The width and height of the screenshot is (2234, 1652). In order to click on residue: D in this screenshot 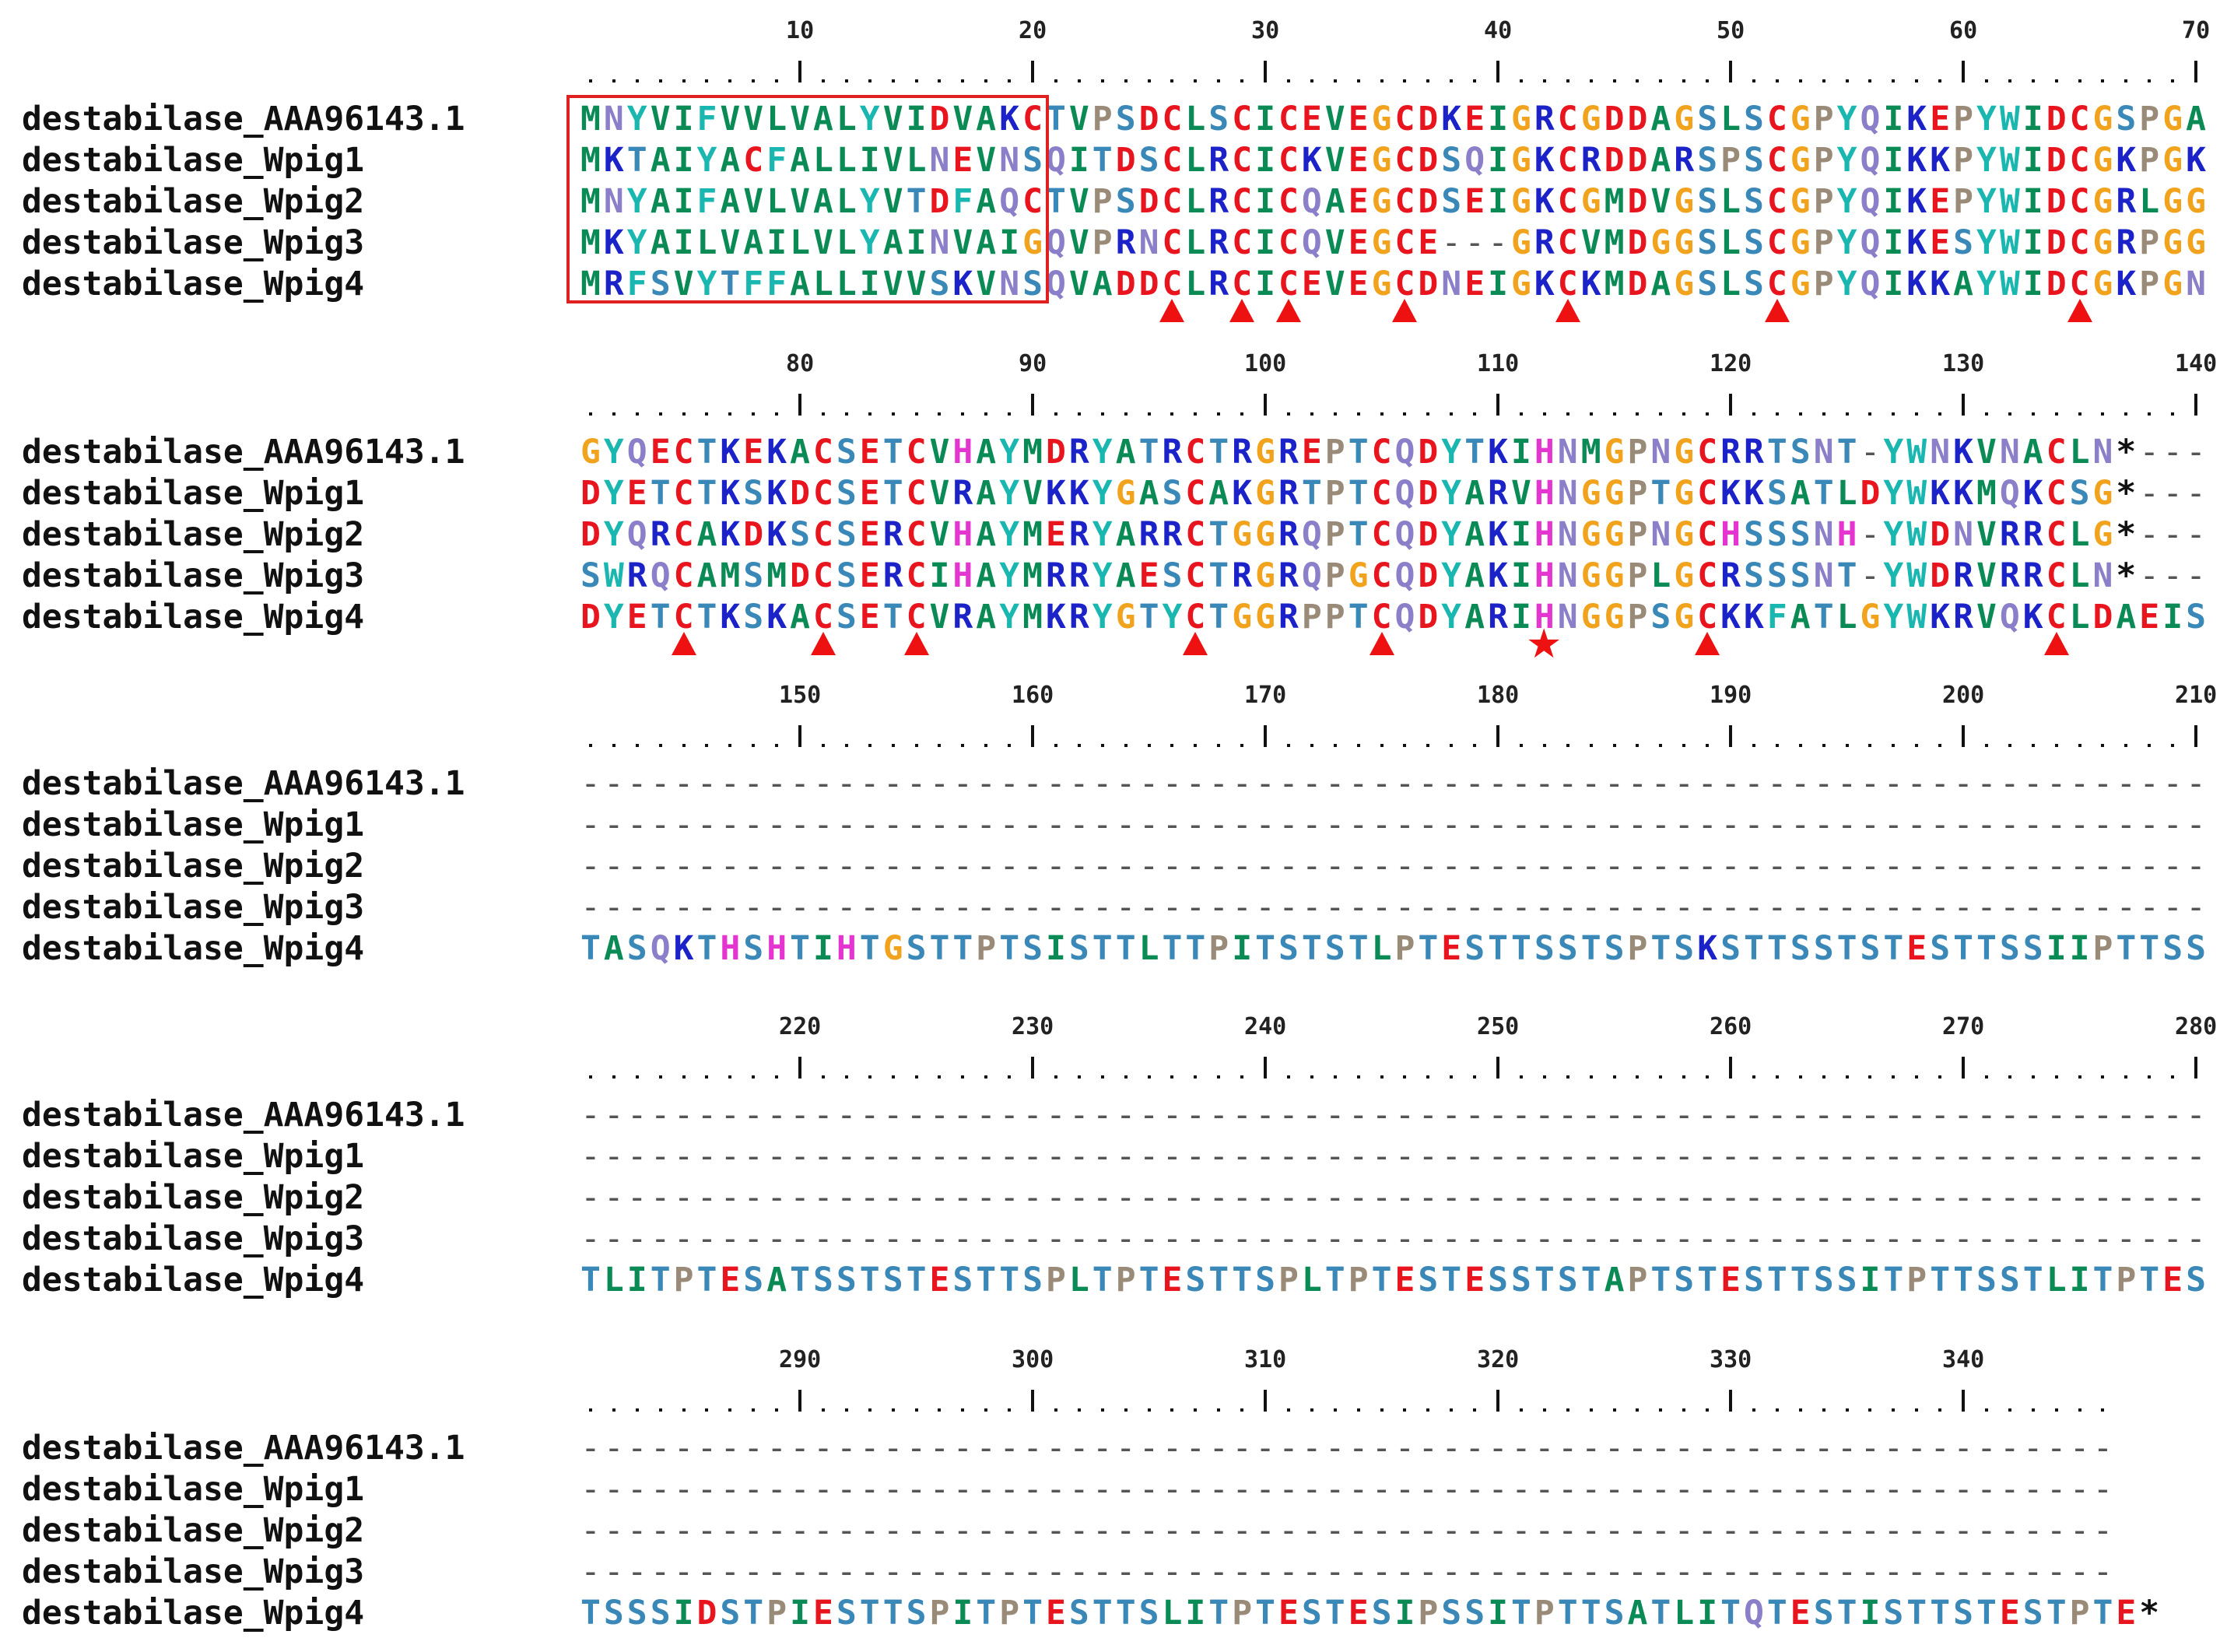, I will do `click(1941, 576)`.